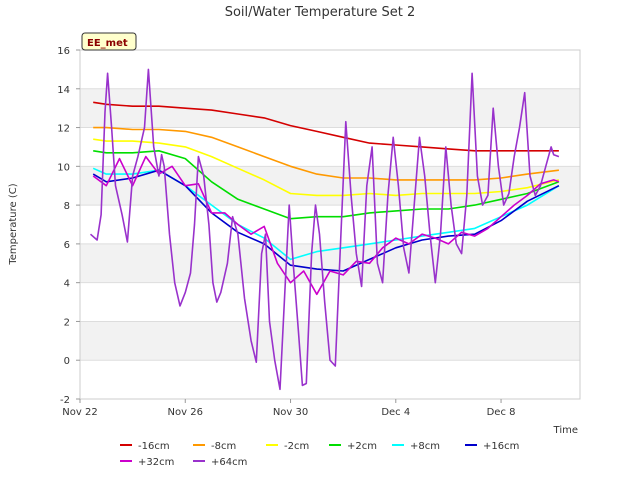  What do you see at coordinates (67, 361) in the screenshot?
I see `y-tick-label: 0` at bounding box center [67, 361].